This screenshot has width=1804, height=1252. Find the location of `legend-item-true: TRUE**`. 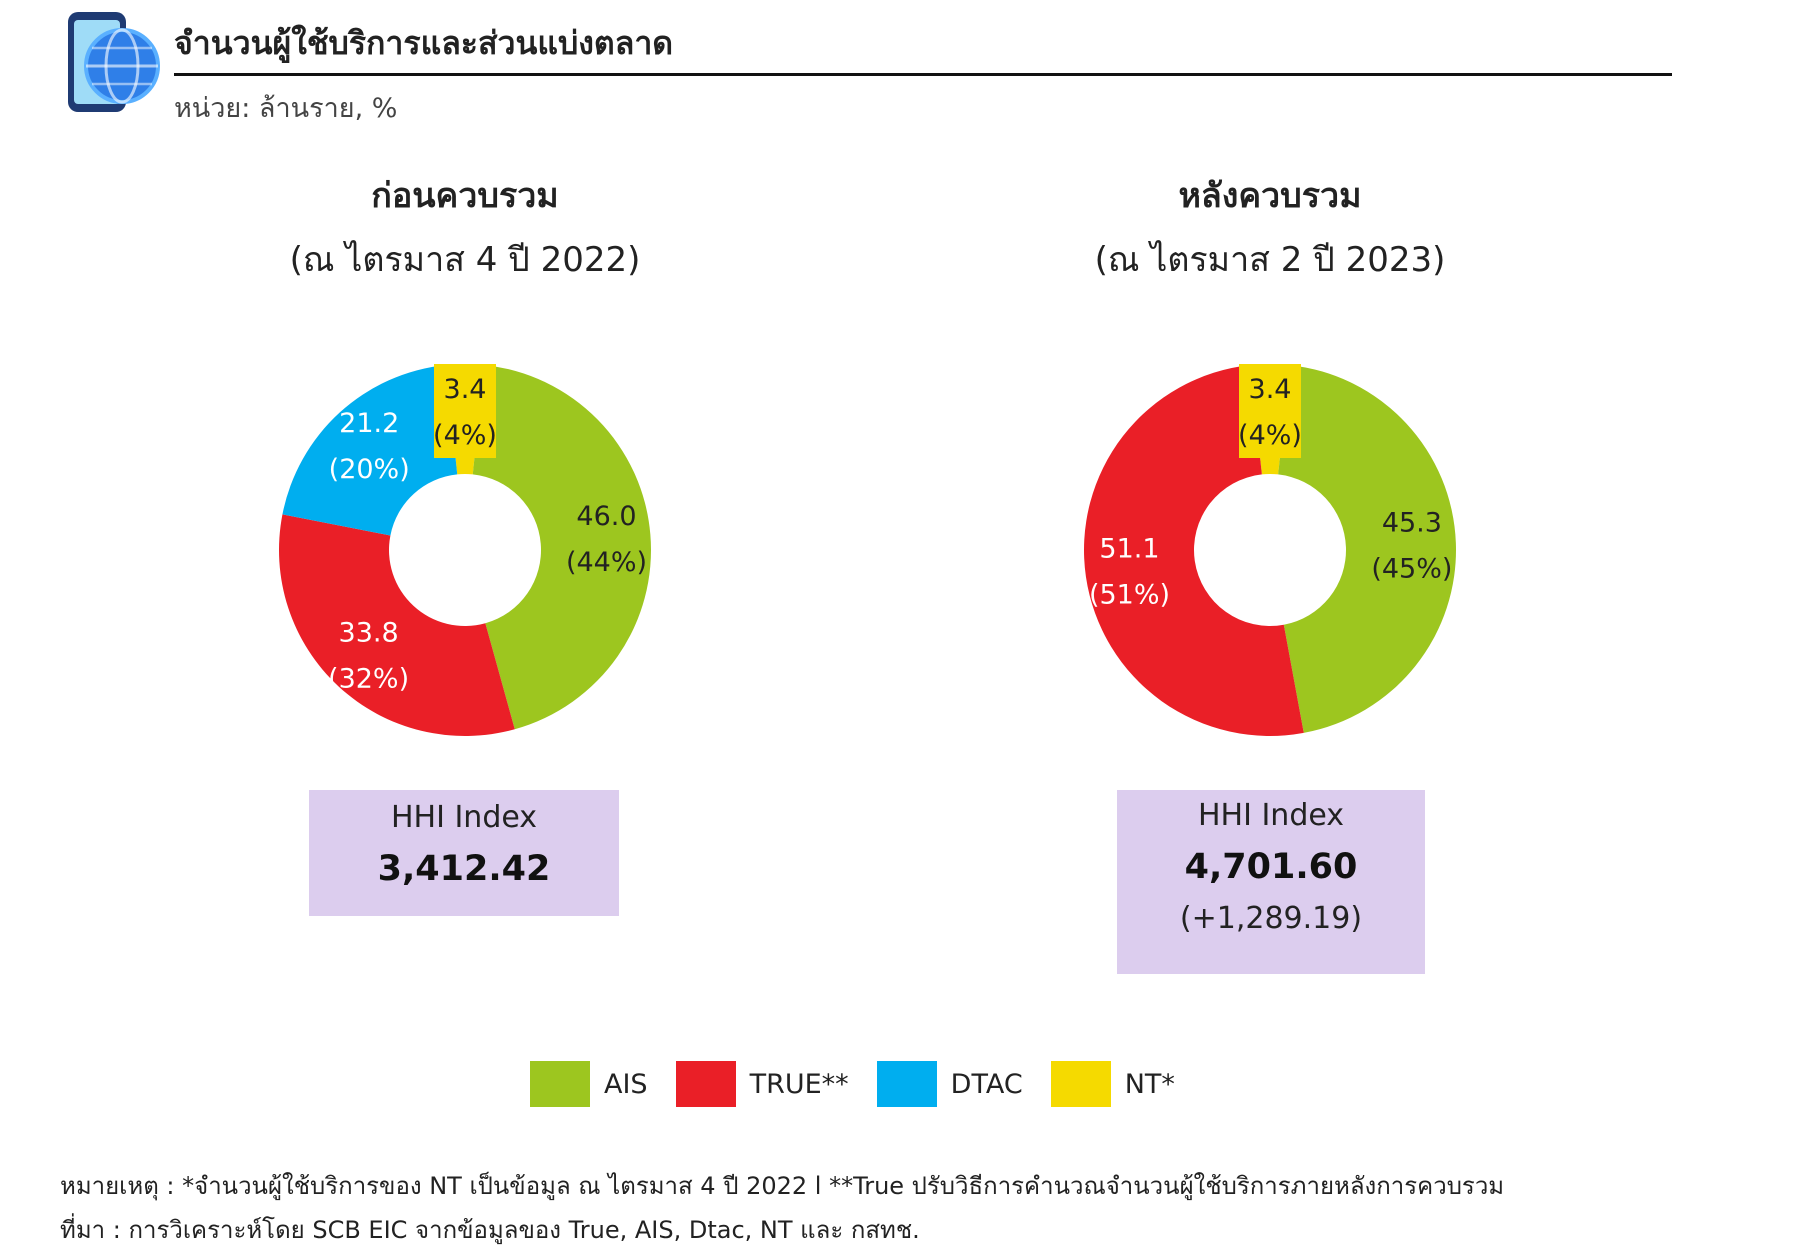

legend-item-true: TRUE** is located at coordinates (762, 1084).